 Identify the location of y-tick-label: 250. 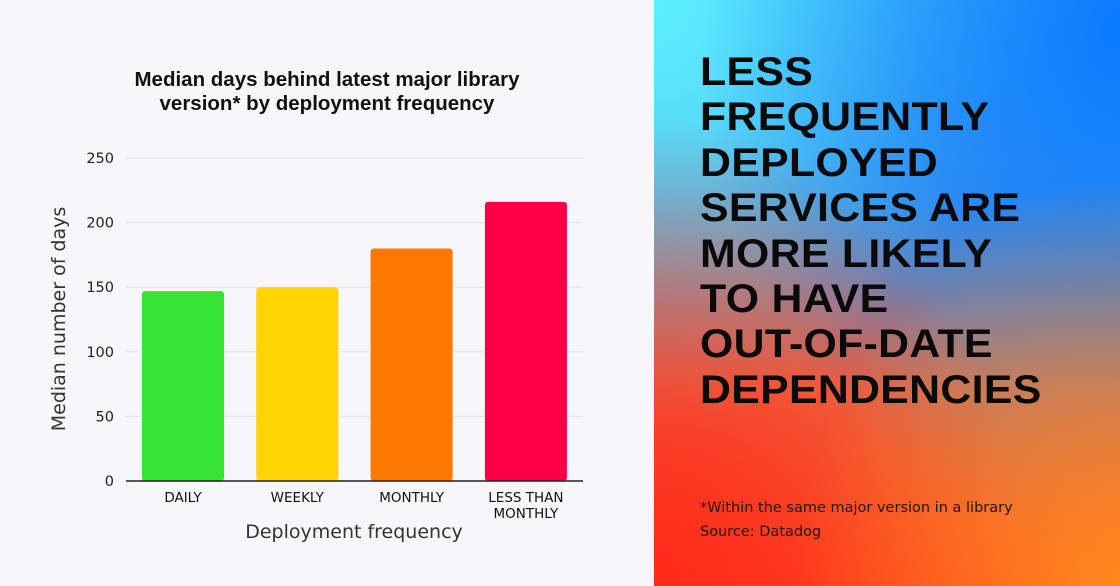
(100, 159).